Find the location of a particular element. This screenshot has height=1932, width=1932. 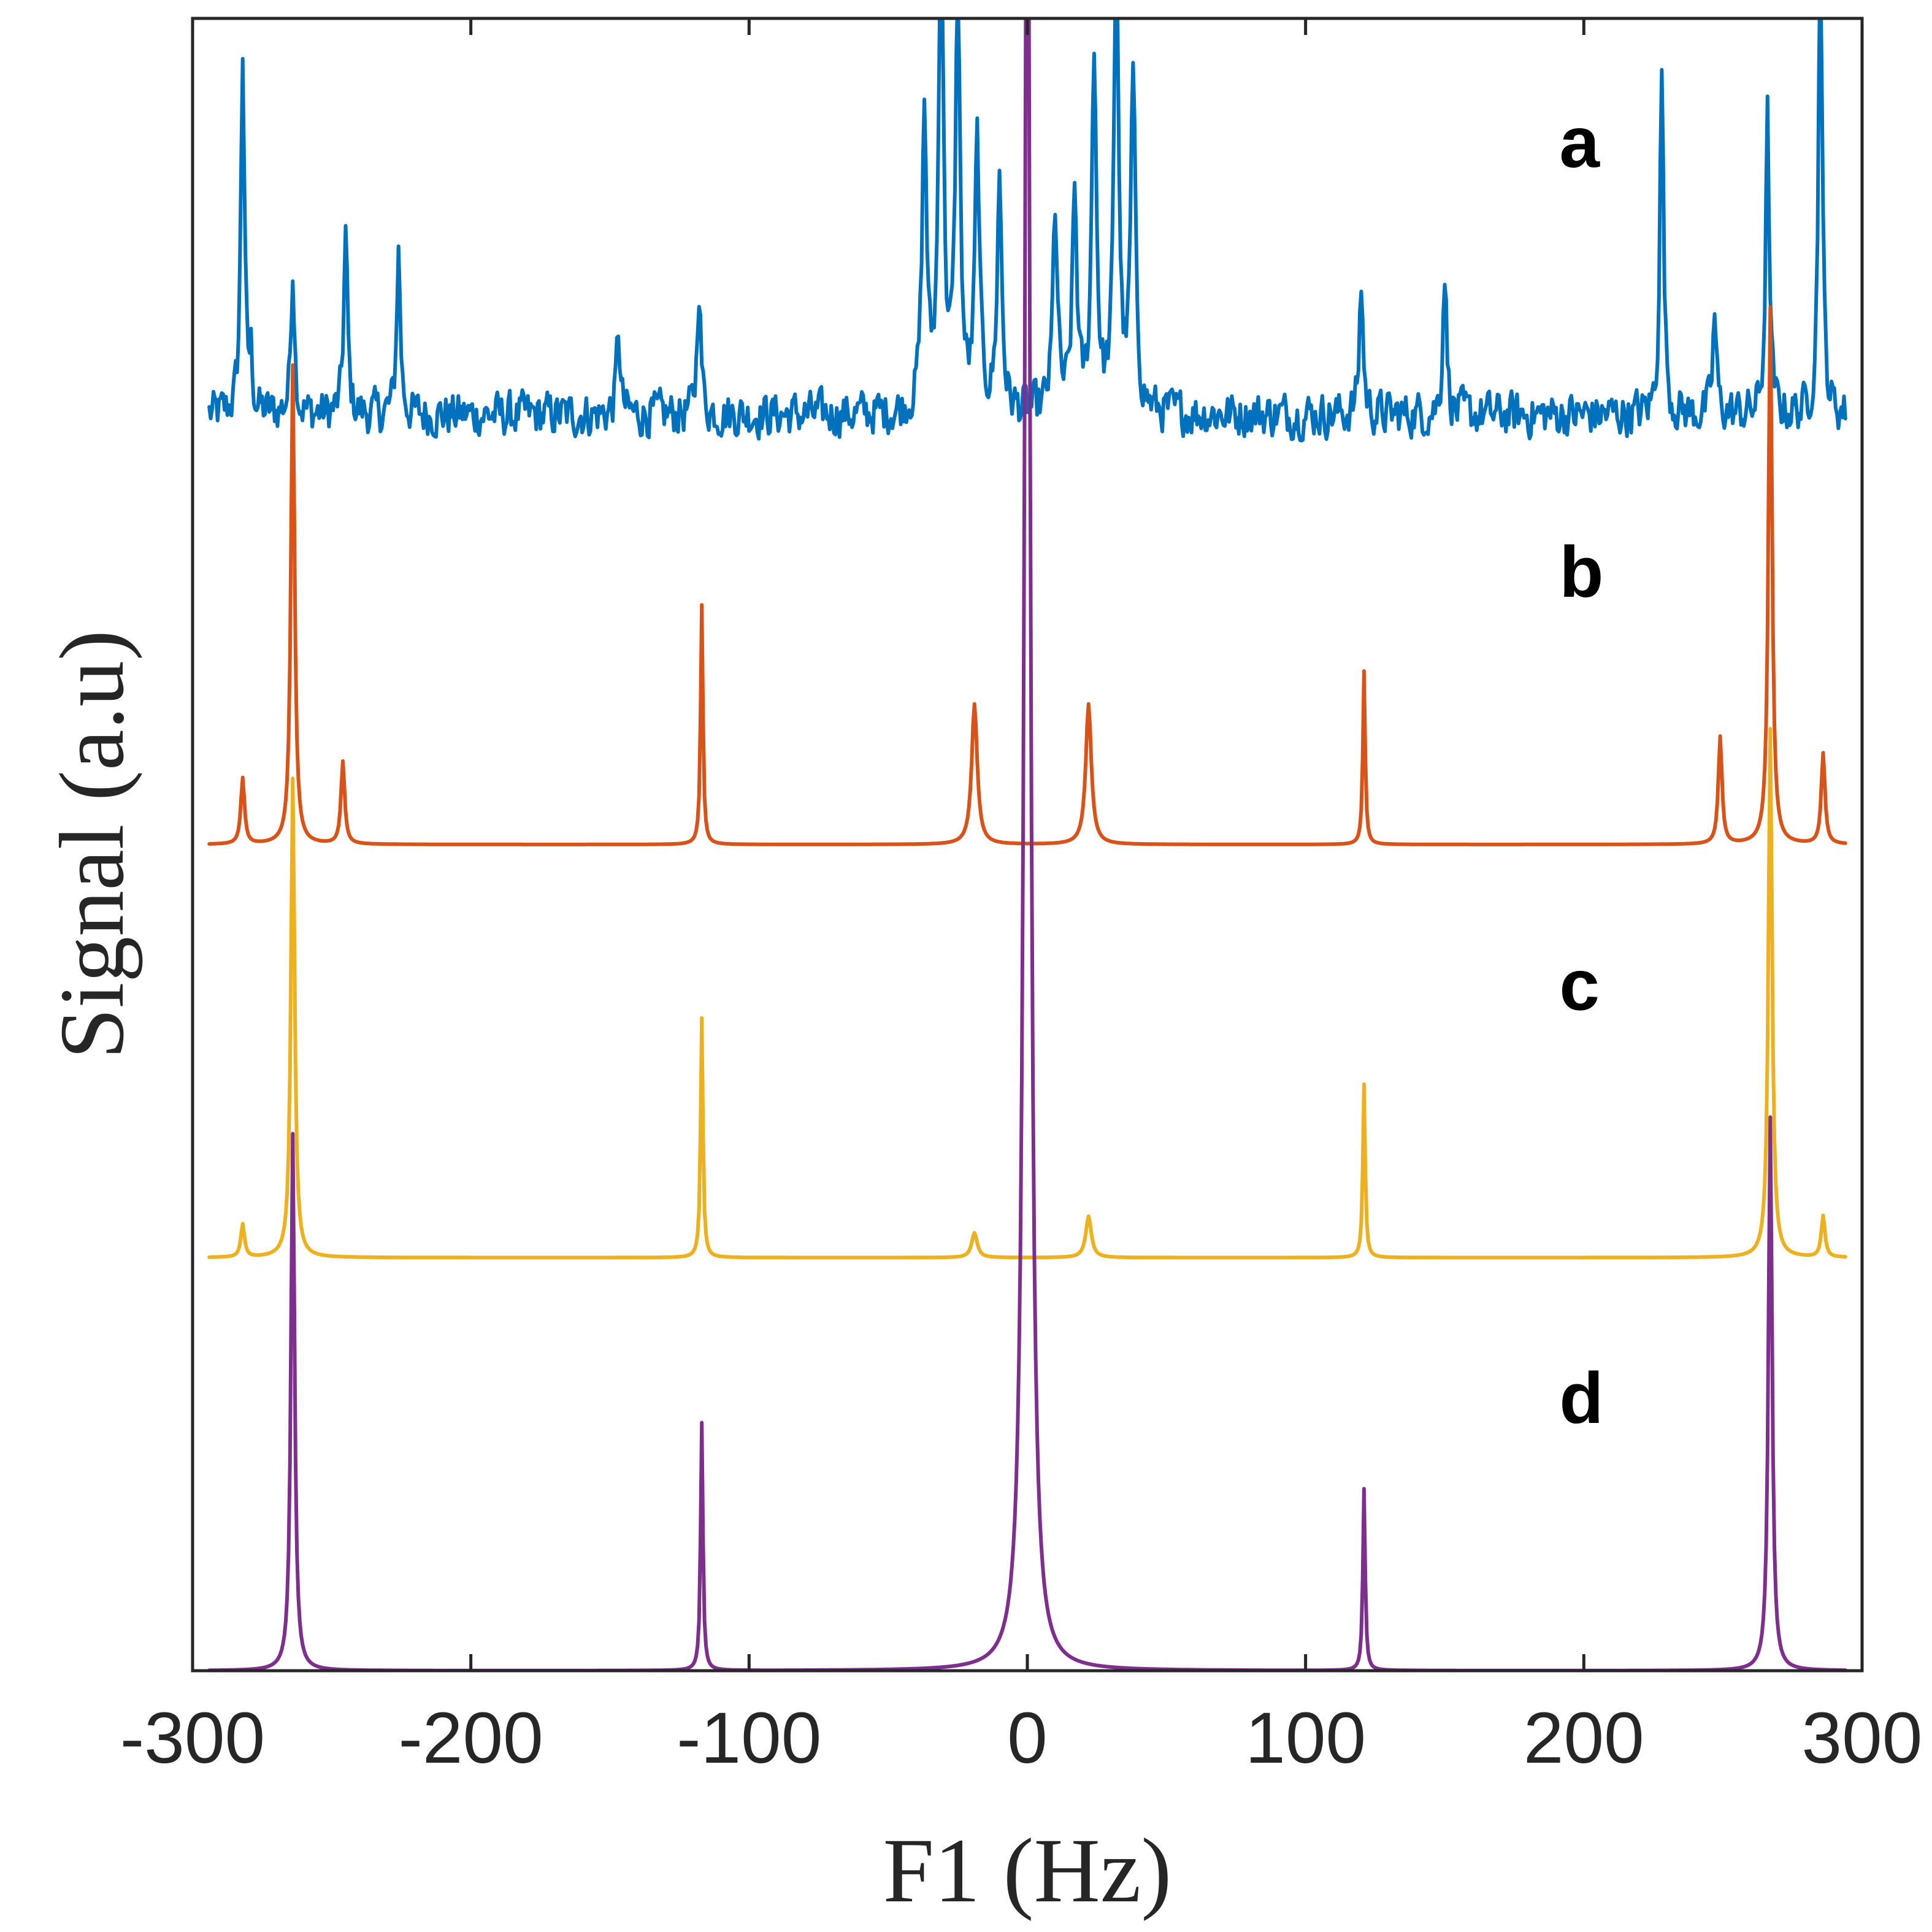

x-tick-label: -300 is located at coordinates (192, 1738).